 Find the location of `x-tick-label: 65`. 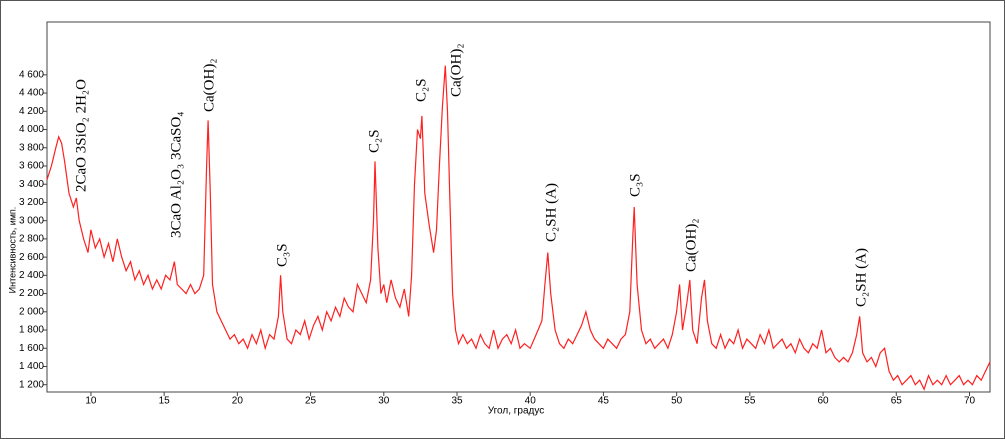

x-tick-label: 65 is located at coordinates (897, 401).